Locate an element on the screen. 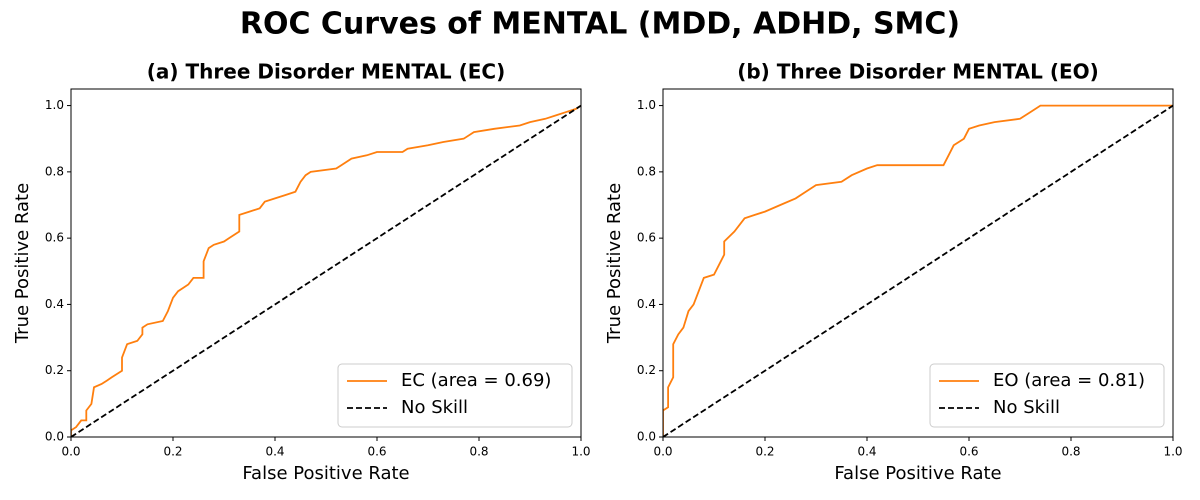  legend-label: EO (area = 0.81) is located at coordinates (1069, 380).